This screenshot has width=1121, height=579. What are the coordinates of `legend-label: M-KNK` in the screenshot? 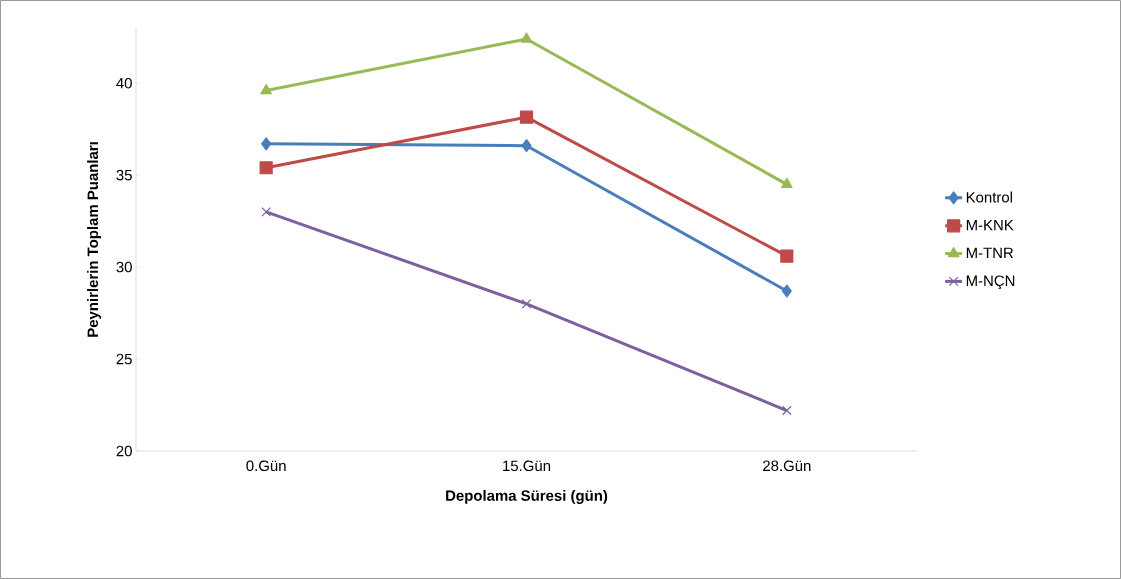 It's located at (990, 225).